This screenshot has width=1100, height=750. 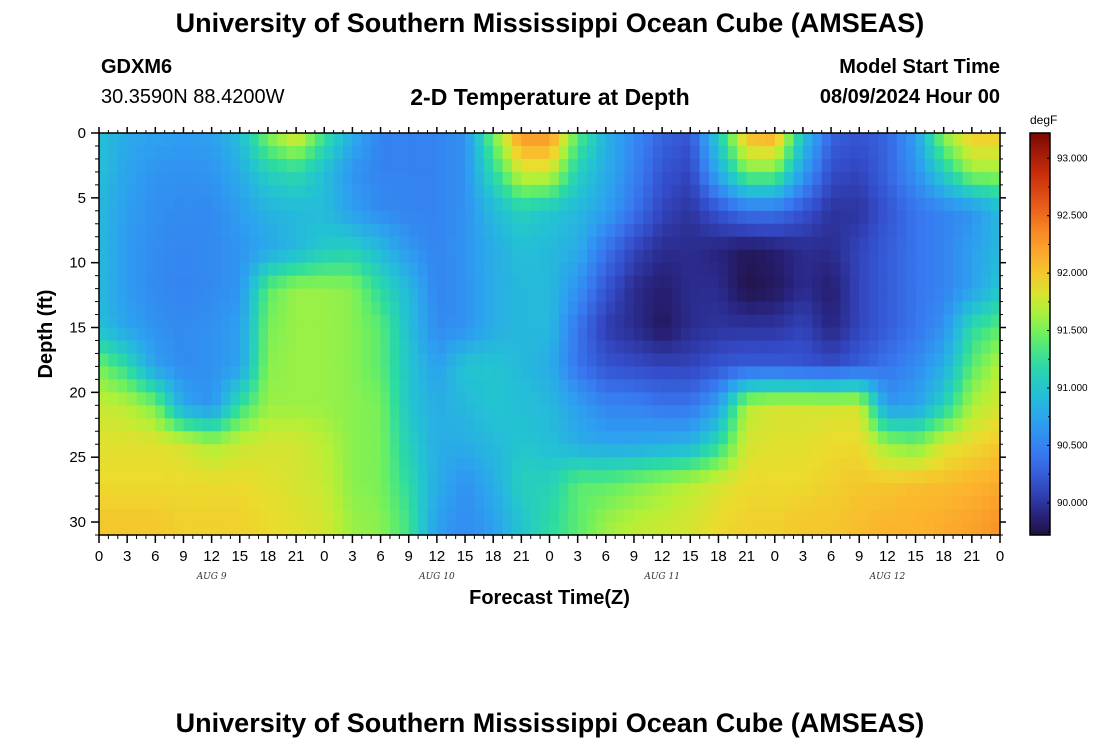 I want to click on colorbar-scale, so click(x=1040, y=334).